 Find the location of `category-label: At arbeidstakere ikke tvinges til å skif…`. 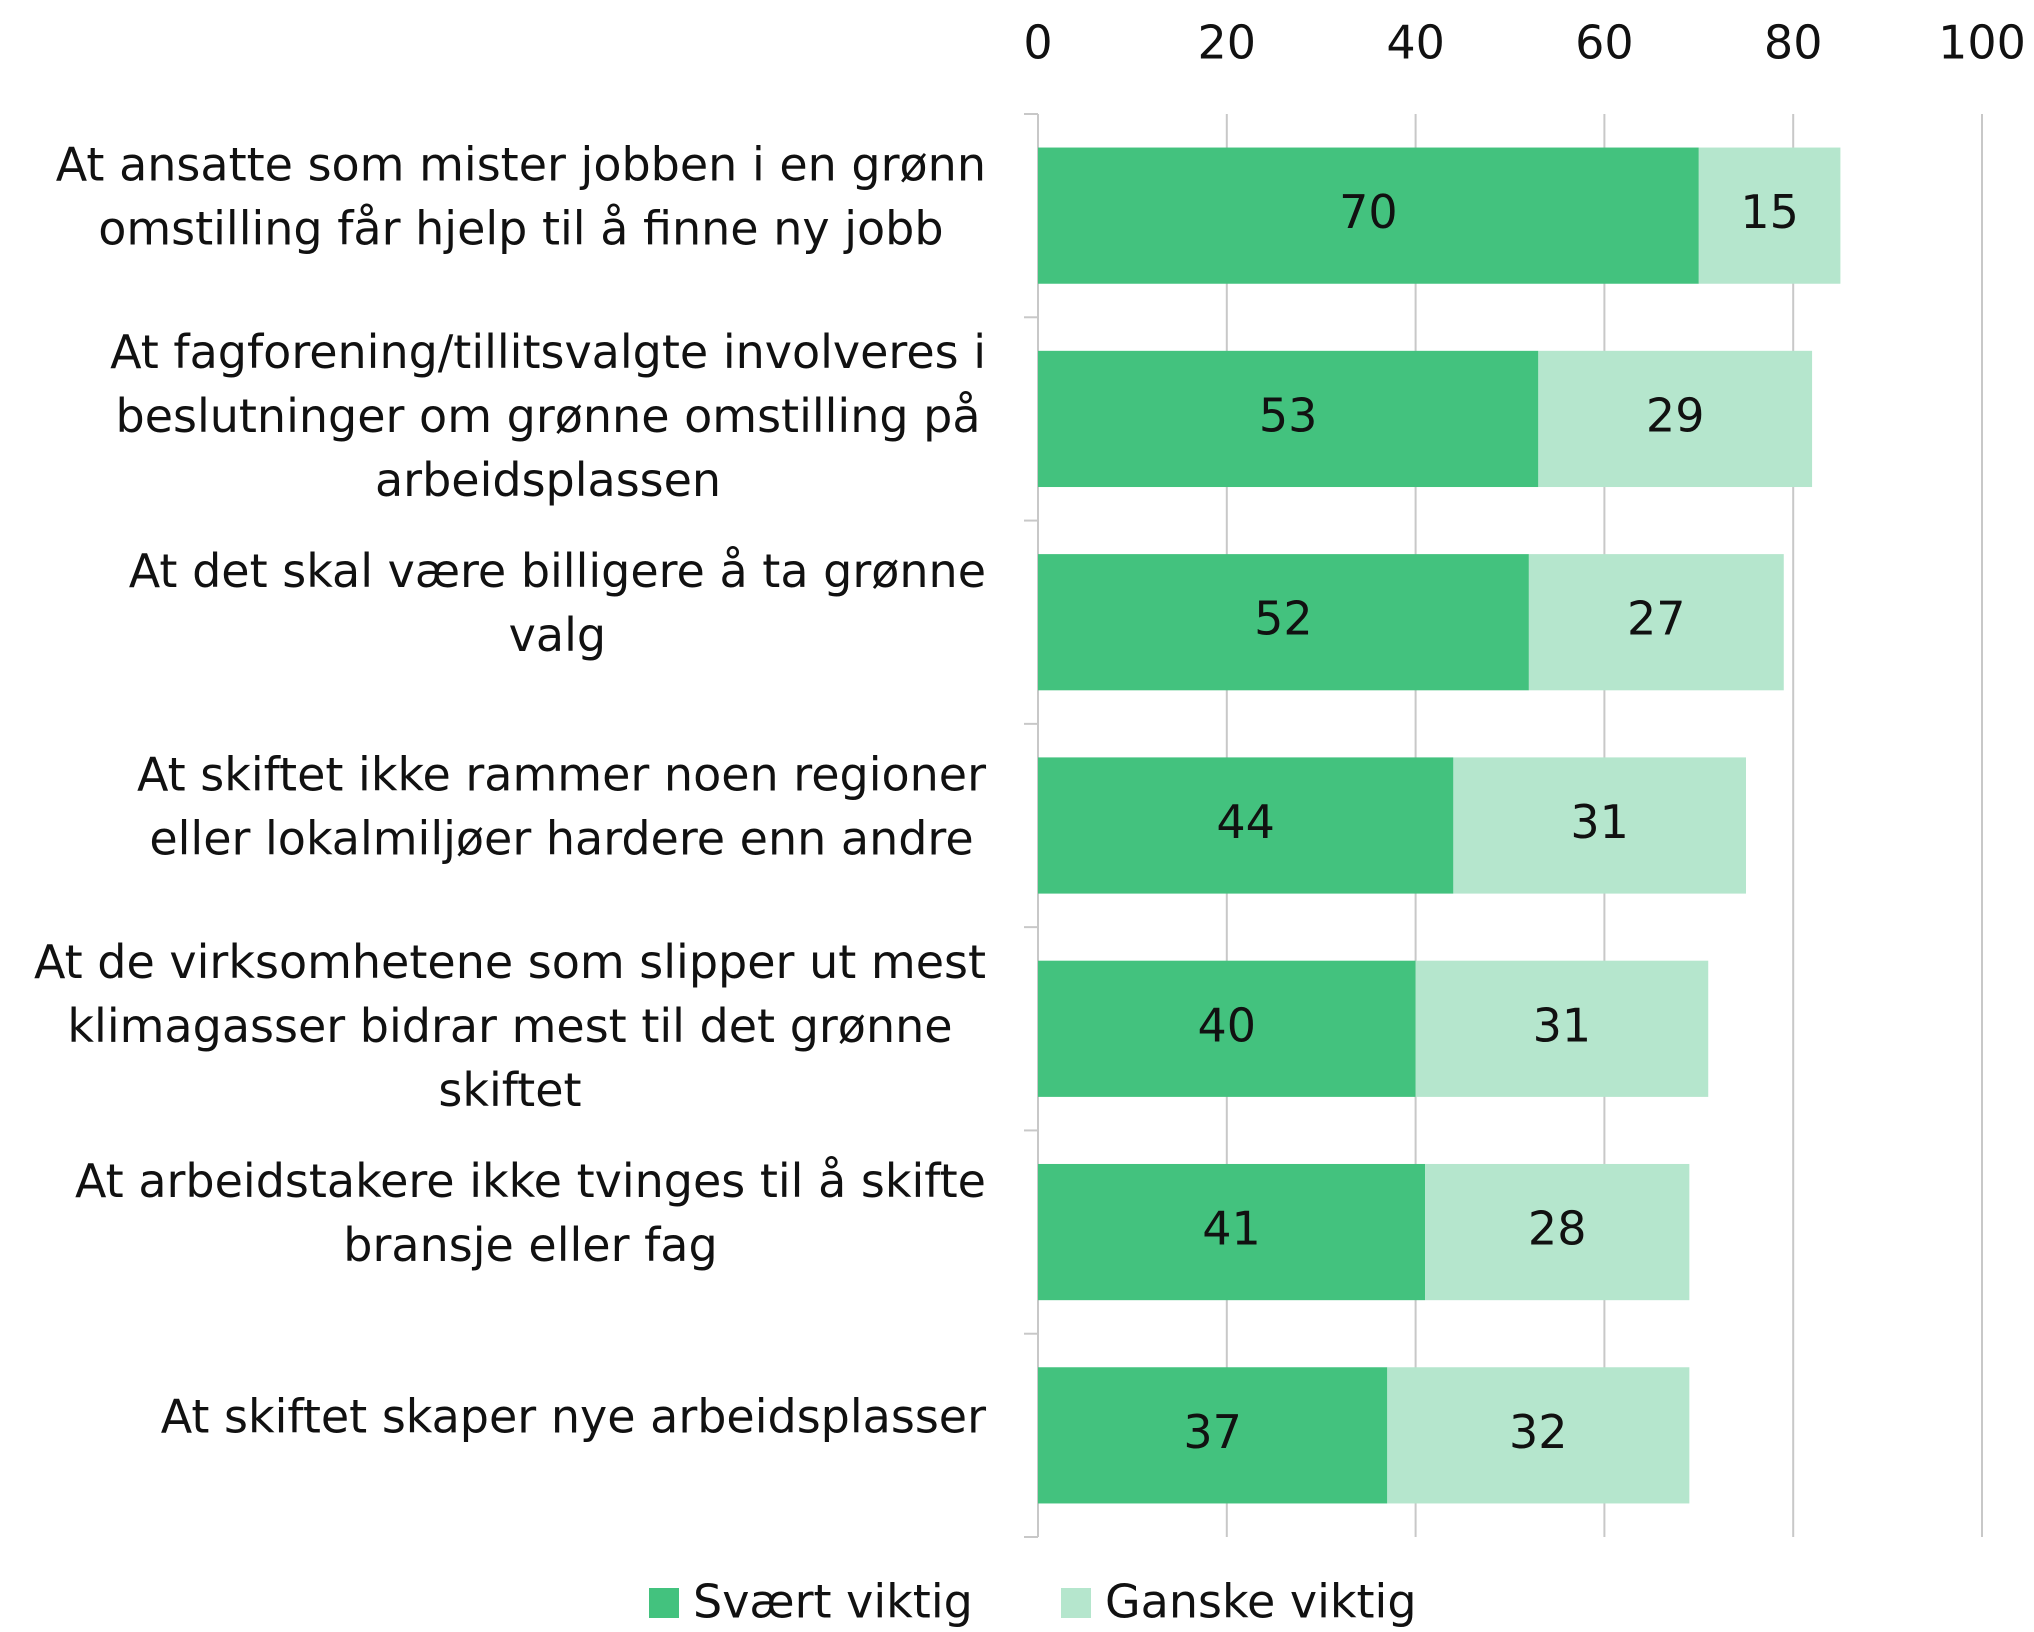

category-label: At arbeidstakere ikke tvinges til å skif… is located at coordinates (530, 1213).